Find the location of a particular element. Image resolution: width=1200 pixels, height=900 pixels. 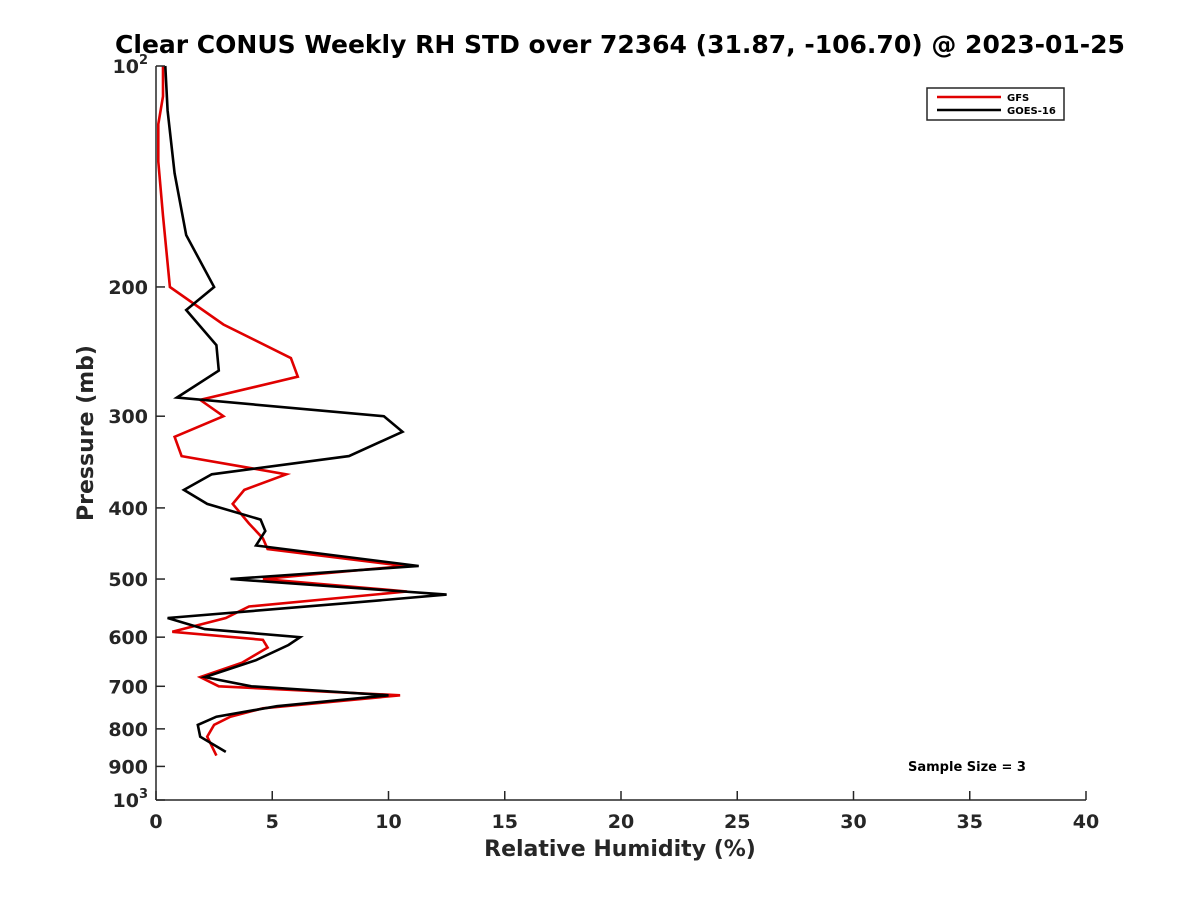

x-tick-label: 5 is located at coordinates (272, 822).